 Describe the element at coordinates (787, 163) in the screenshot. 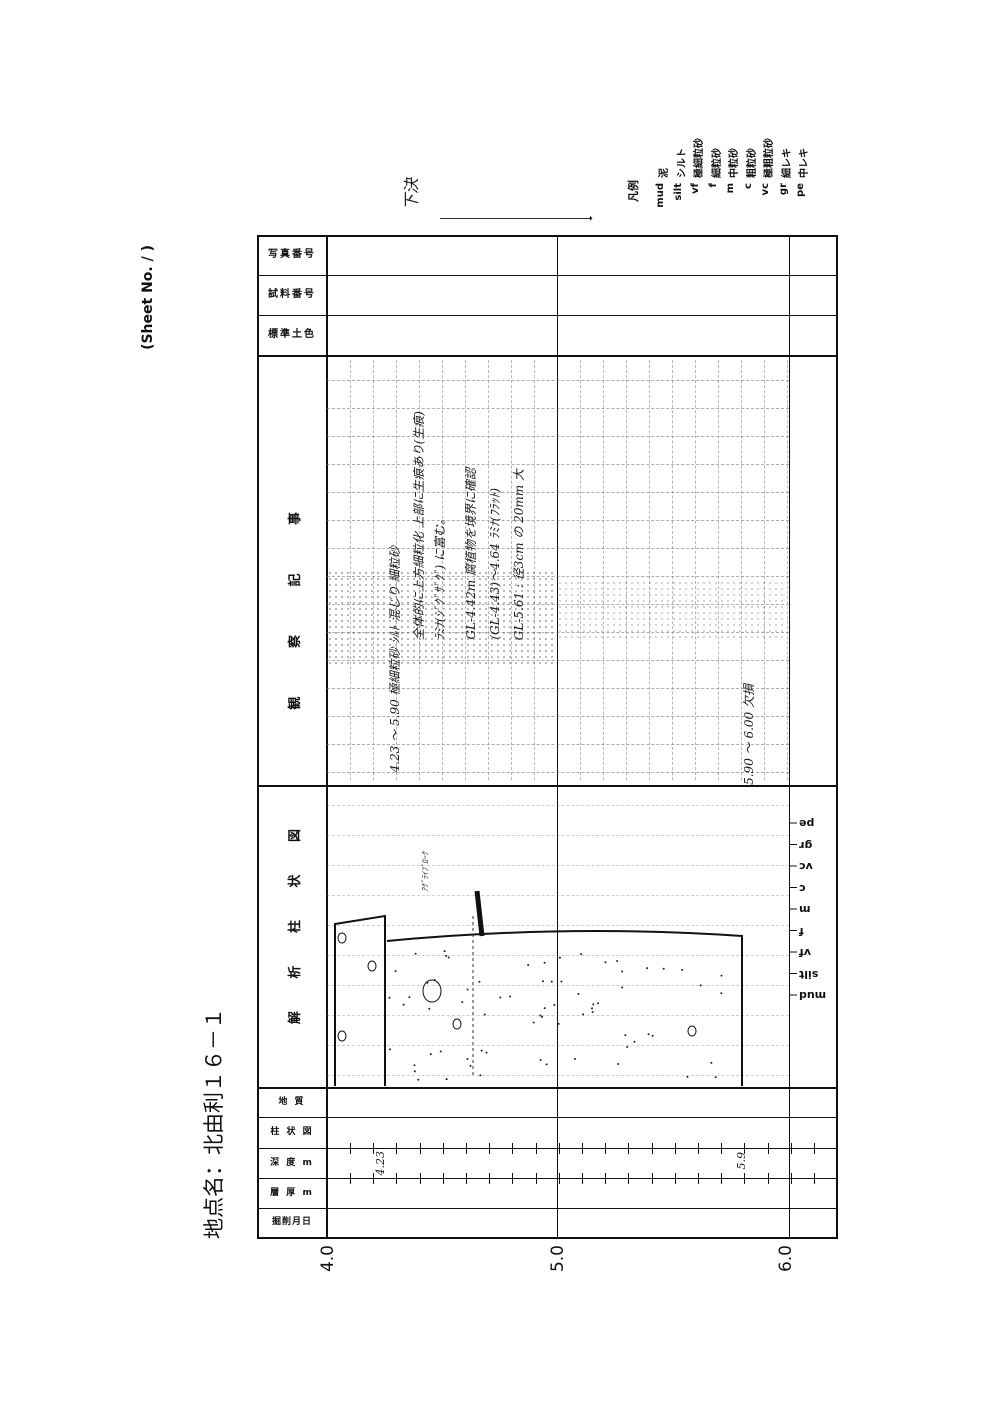

I see `legend-label-gr: 細レキ` at that location.